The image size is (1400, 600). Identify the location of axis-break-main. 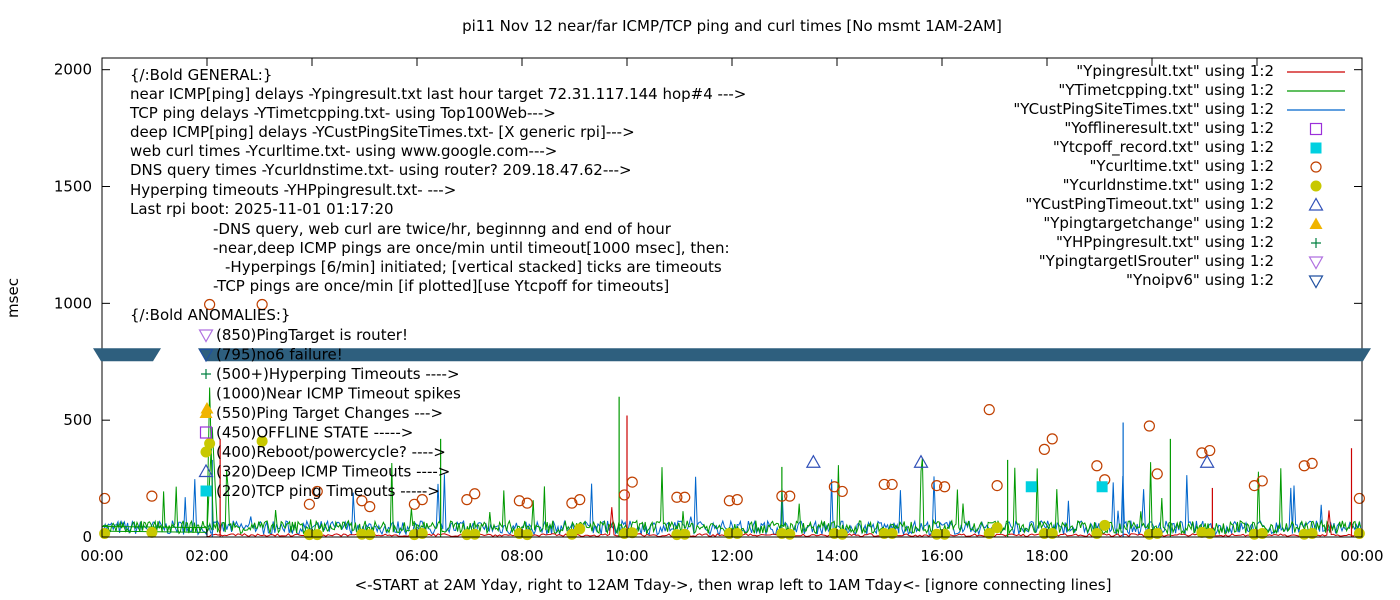
(784, 355).